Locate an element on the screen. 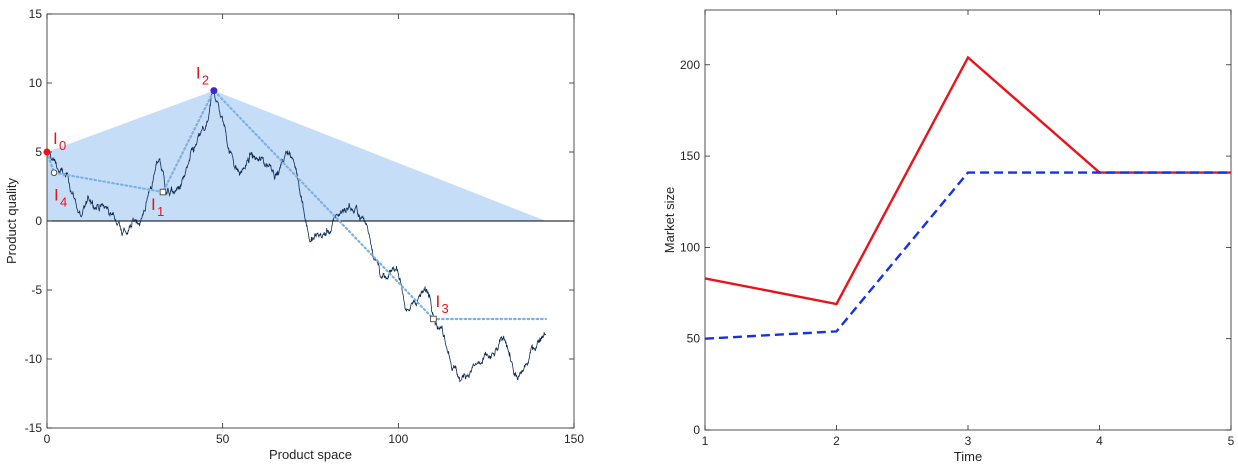  y-tick-label: 100 is located at coordinates (690, 247).